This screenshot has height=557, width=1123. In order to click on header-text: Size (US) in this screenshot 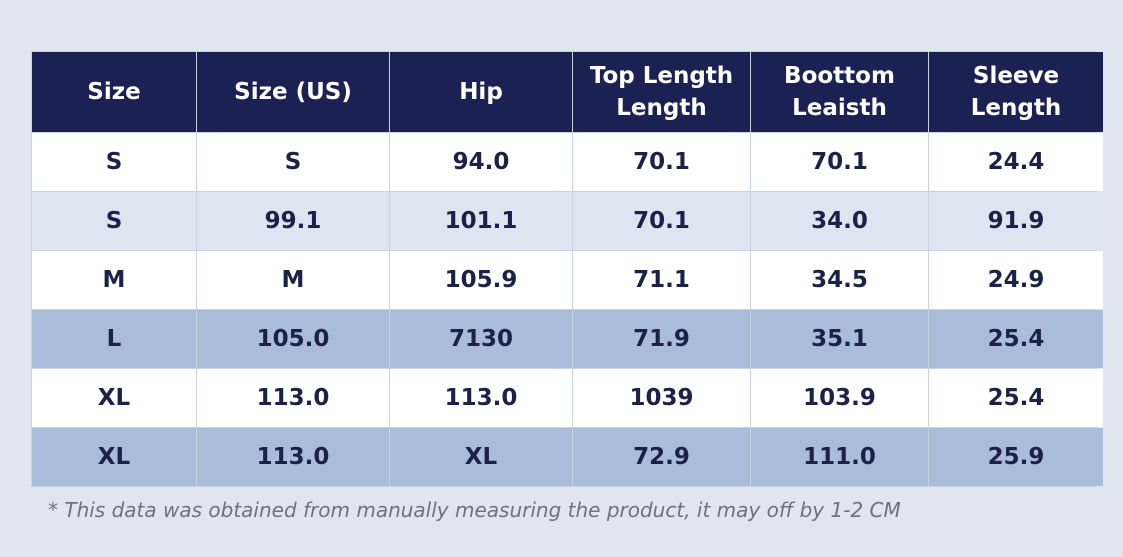, I will do `click(293, 92)`.